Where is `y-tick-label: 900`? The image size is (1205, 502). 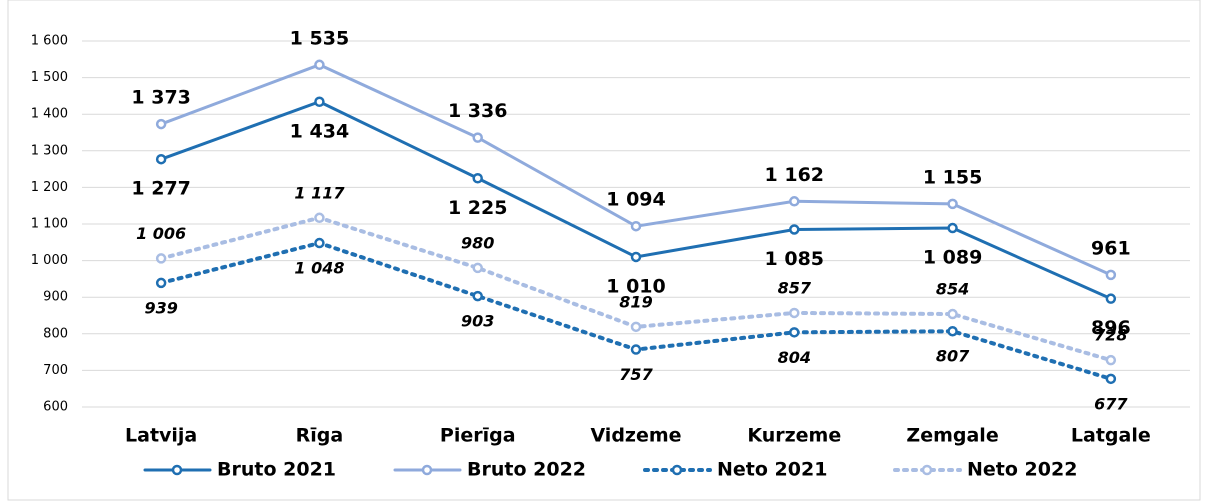 y-tick-label: 900 is located at coordinates (55, 297).